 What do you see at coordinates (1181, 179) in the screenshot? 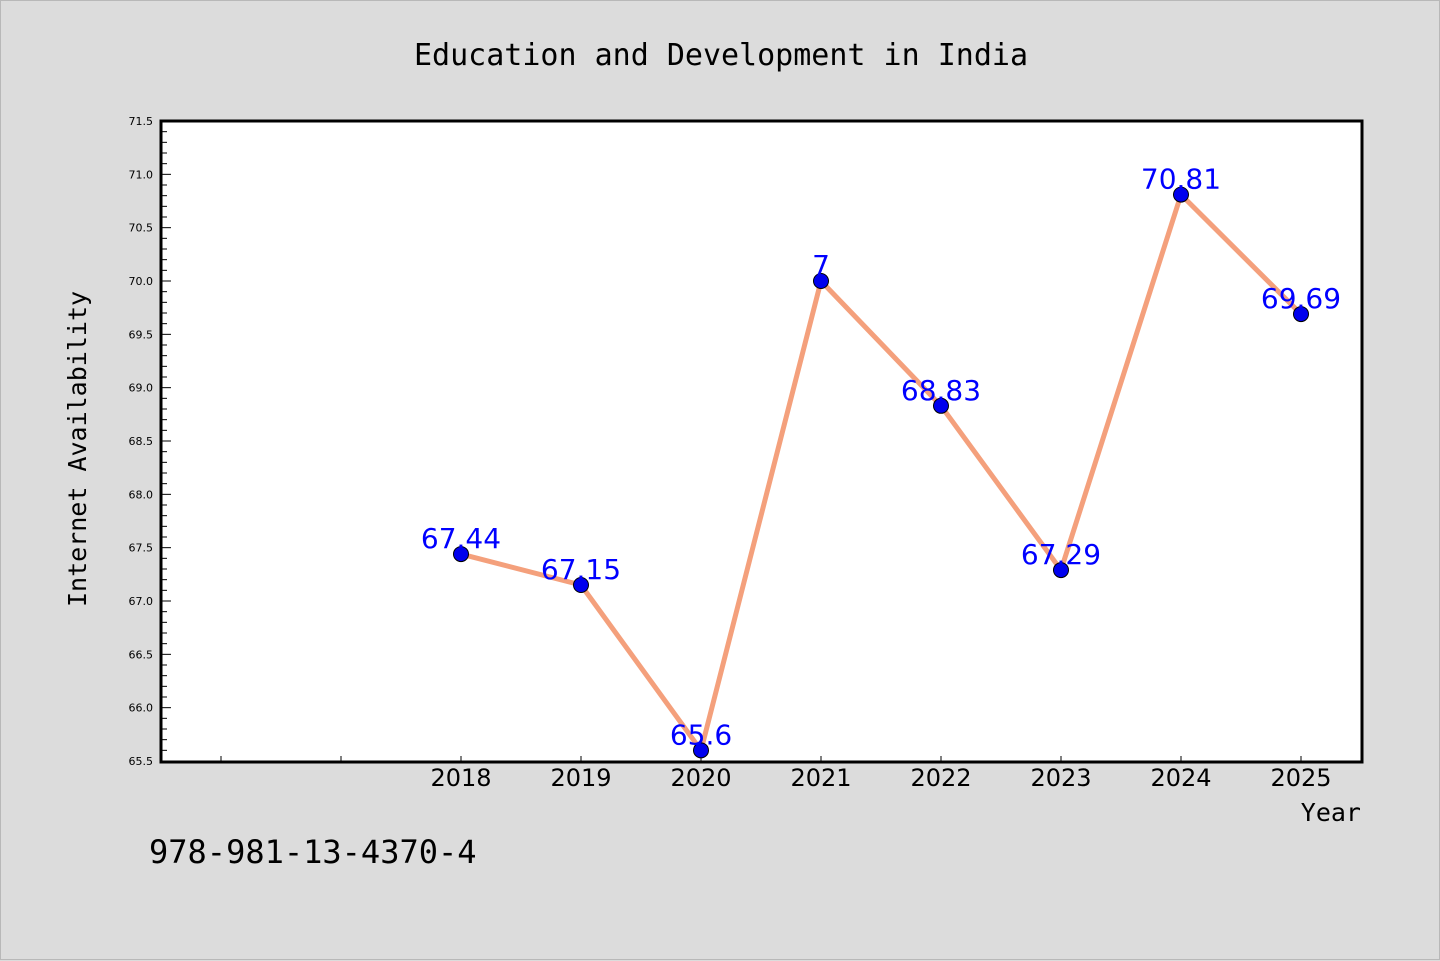
I see `data-label: 70.81` at bounding box center [1181, 179].